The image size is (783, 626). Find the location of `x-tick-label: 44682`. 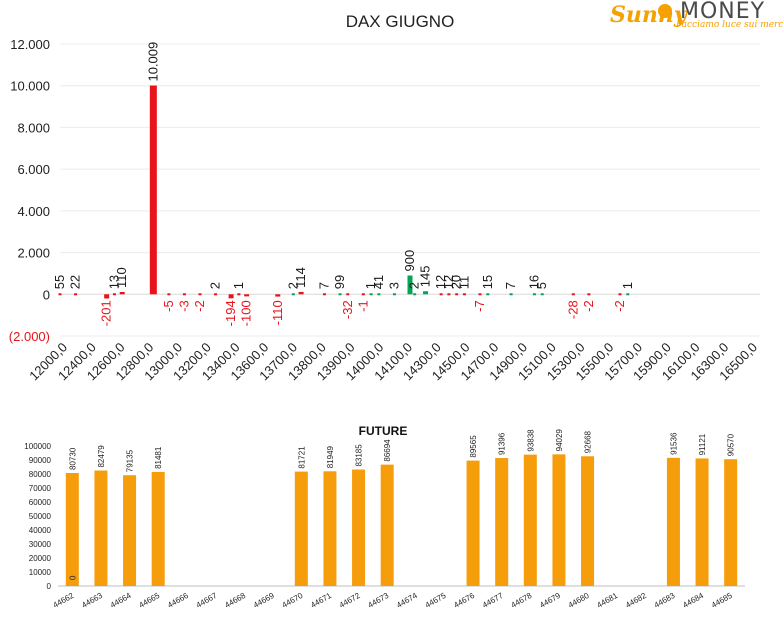

x-tick-label: 44682 is located at coordinates (636, 600).